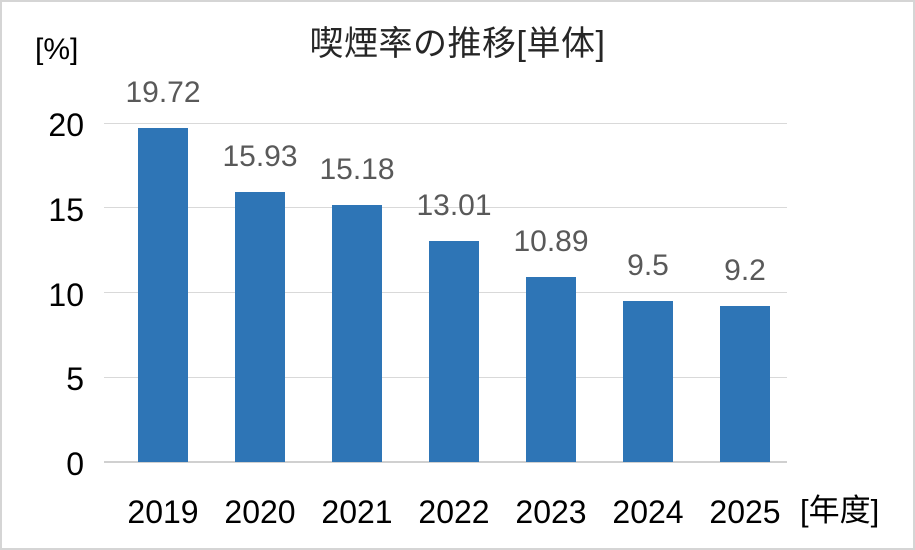 Image resolution: width=915 pixels, height=550 pixels. What do you see at coordinates (66, 294) in the screenshot?
I see `y-axis-tick-label: 10` at bounding box center [66, 294].